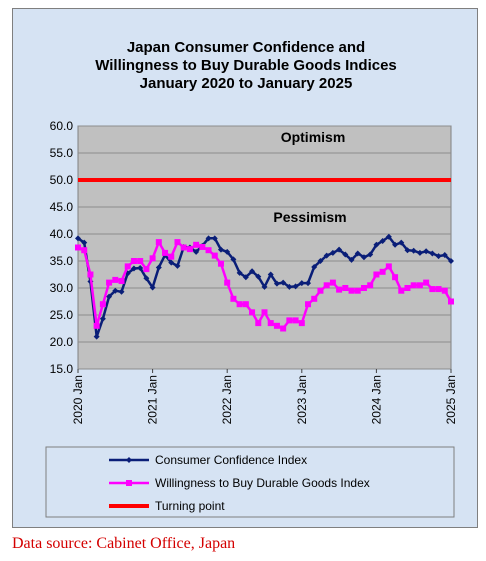  I want to click on legend-item: Consumer Confidence Index, so click(208, 460).